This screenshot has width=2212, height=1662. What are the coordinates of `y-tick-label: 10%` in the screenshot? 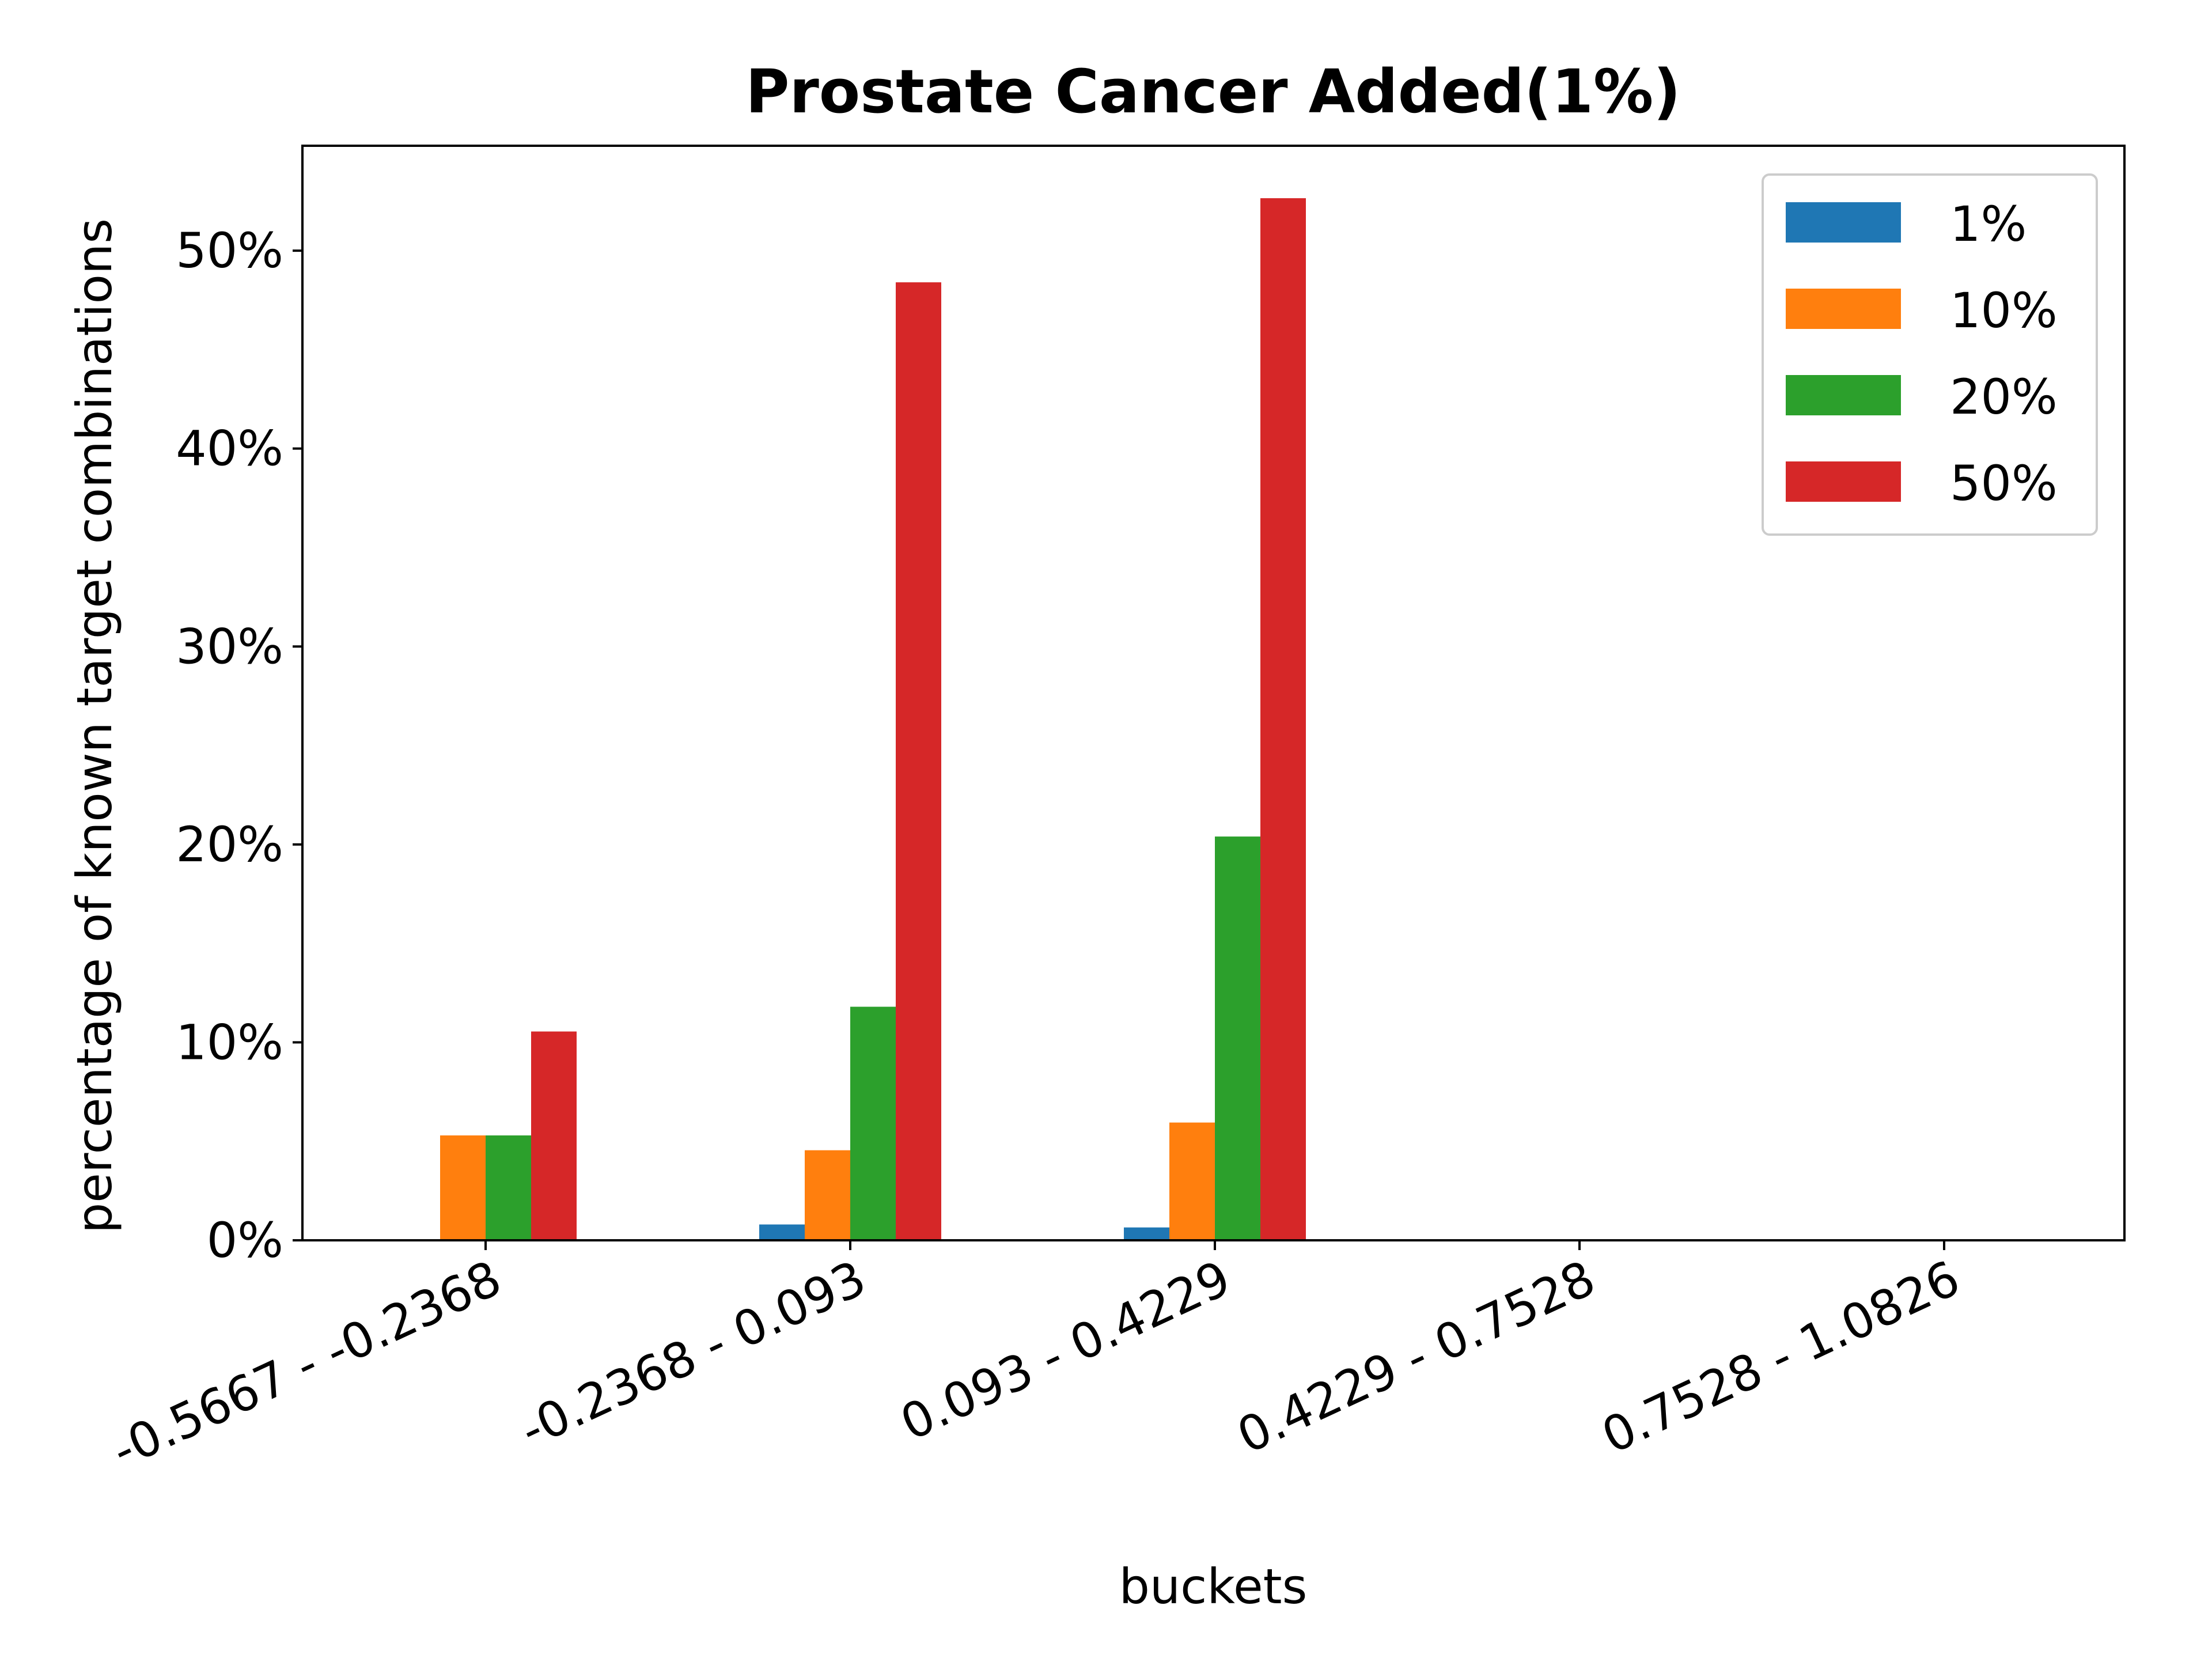 It's located at (229, 1042).